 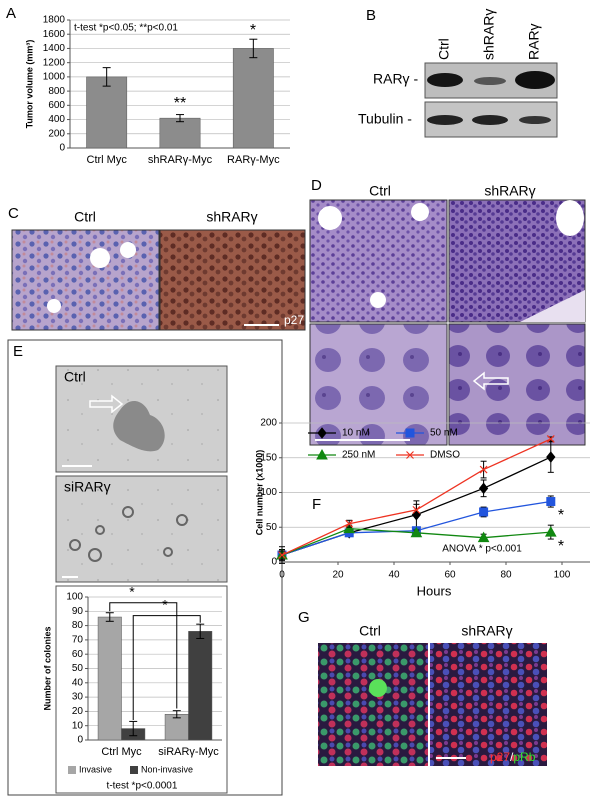 What do you see at coordinates (490, 381) in the screenshot?
I see `arrow` at bounding box center [490, 381].